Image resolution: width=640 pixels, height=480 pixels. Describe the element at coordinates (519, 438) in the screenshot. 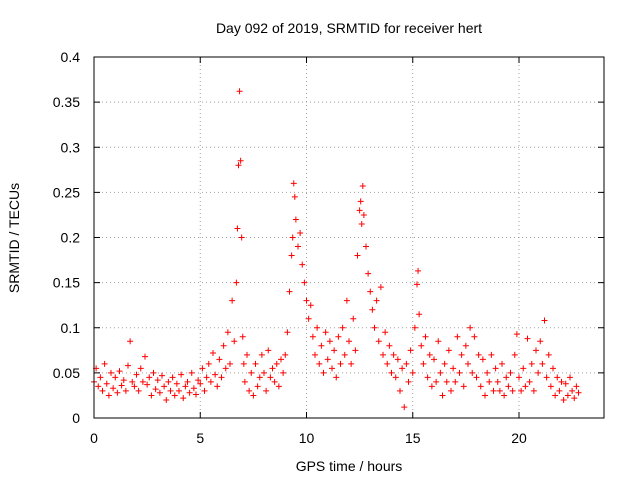

I see `x-tick-label: 20` at that location.